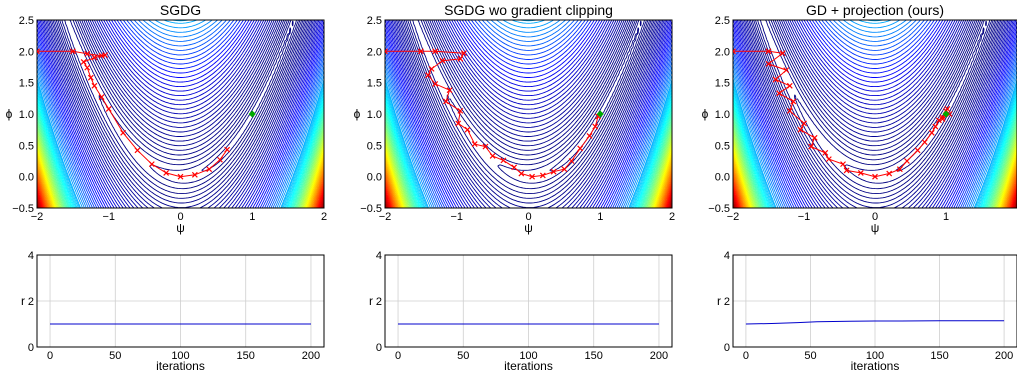 This screenshot has height=378, width=1017. Describe the element at coordinates (733, 217) in the screenshot. I see `x-tick-label: −2` at that location.